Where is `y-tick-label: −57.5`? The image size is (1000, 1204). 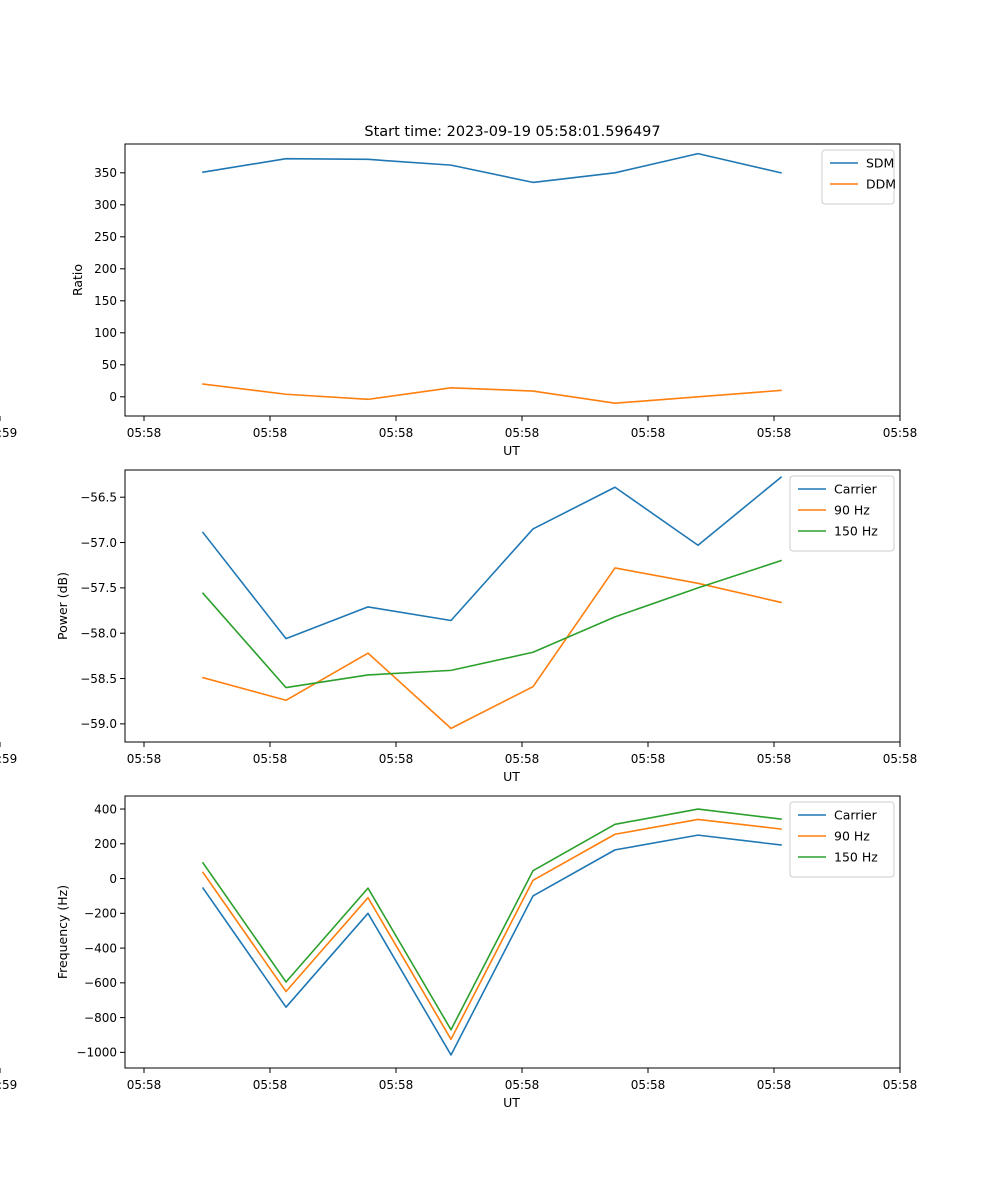 y-tick-label: −57.5 is located at coordinates (98, 588).